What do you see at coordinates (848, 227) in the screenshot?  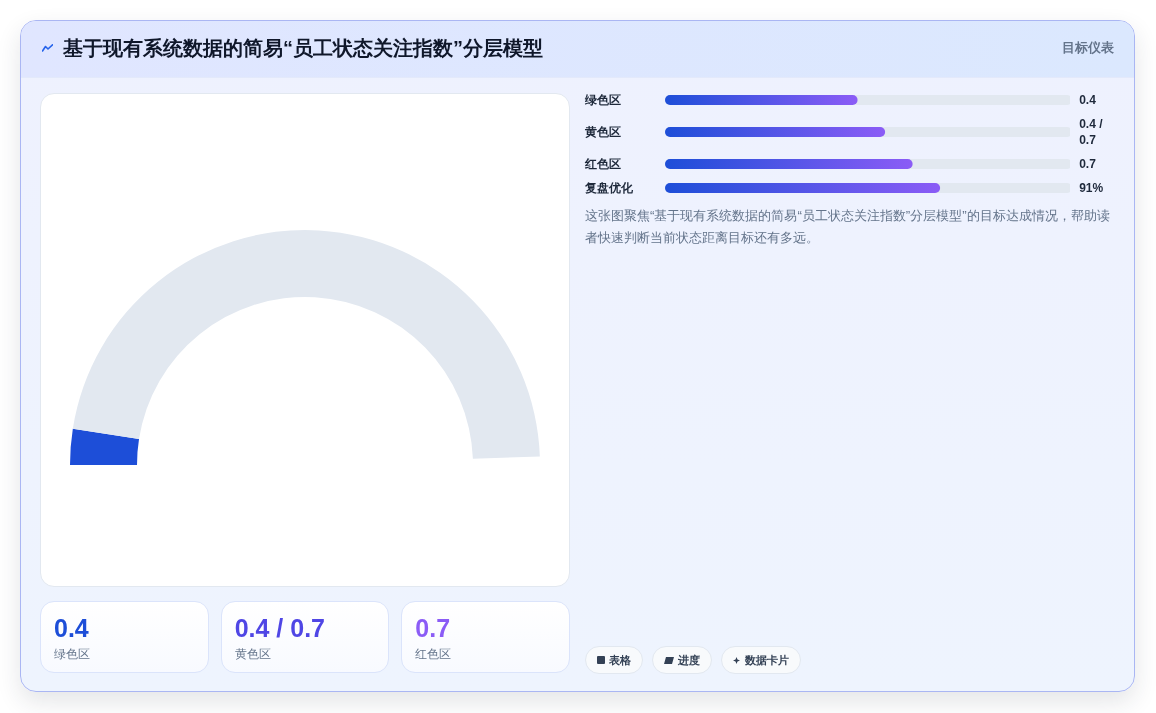 I see `text: 这张图聚焦“基于现有系统数据的简易“员工状态关注指数”分层模型”的目标达成情况，帮助读者快速判断当前状态距离目标还有多远。` at bounding box center [848, 227].